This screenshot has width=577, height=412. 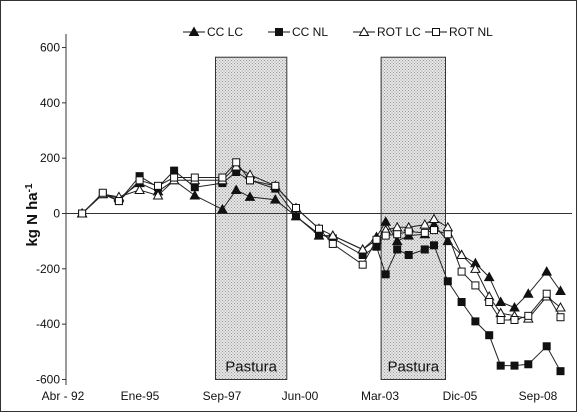 What do you see at coordinates (222, 396) in the screenshot?
I see `x-tick-label: Sep-97` at bounding box center [222, 396].